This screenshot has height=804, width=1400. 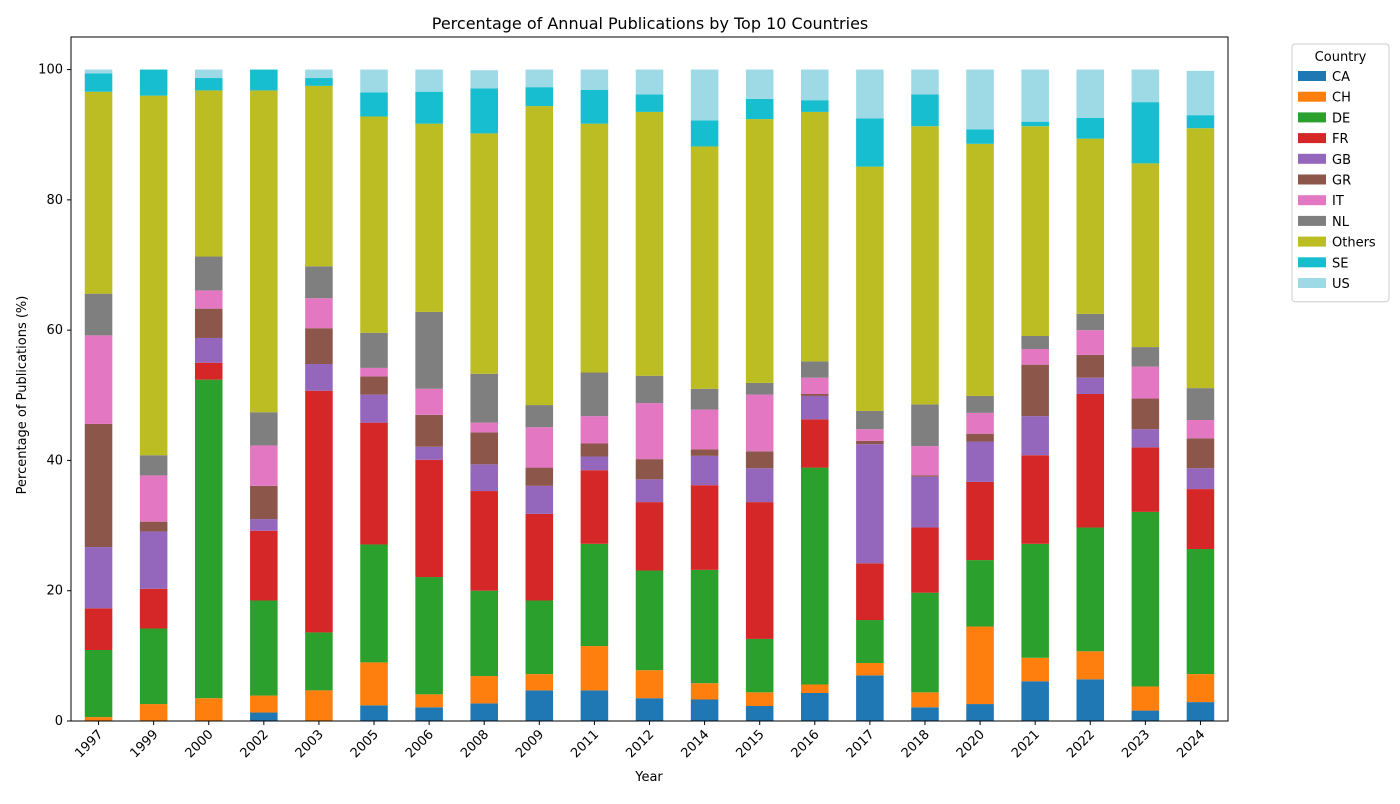 What do you see at coordinates (1200, 258) in the screenshot?
I see `bar-others-2024` at bounding box center [1200, 258].